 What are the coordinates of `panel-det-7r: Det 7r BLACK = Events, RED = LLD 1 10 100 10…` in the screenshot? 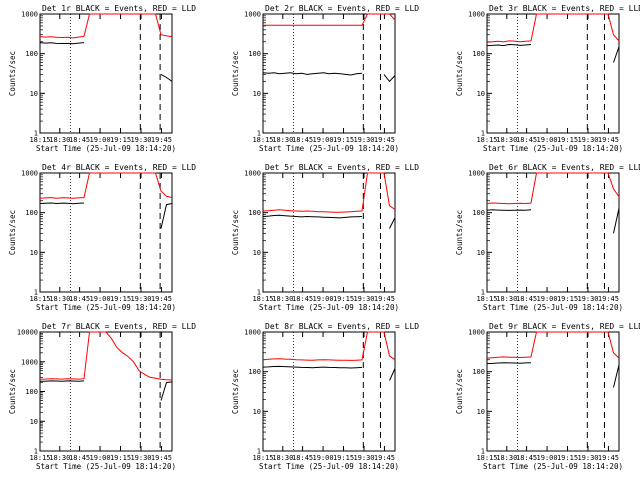 It's located at (102, 396).